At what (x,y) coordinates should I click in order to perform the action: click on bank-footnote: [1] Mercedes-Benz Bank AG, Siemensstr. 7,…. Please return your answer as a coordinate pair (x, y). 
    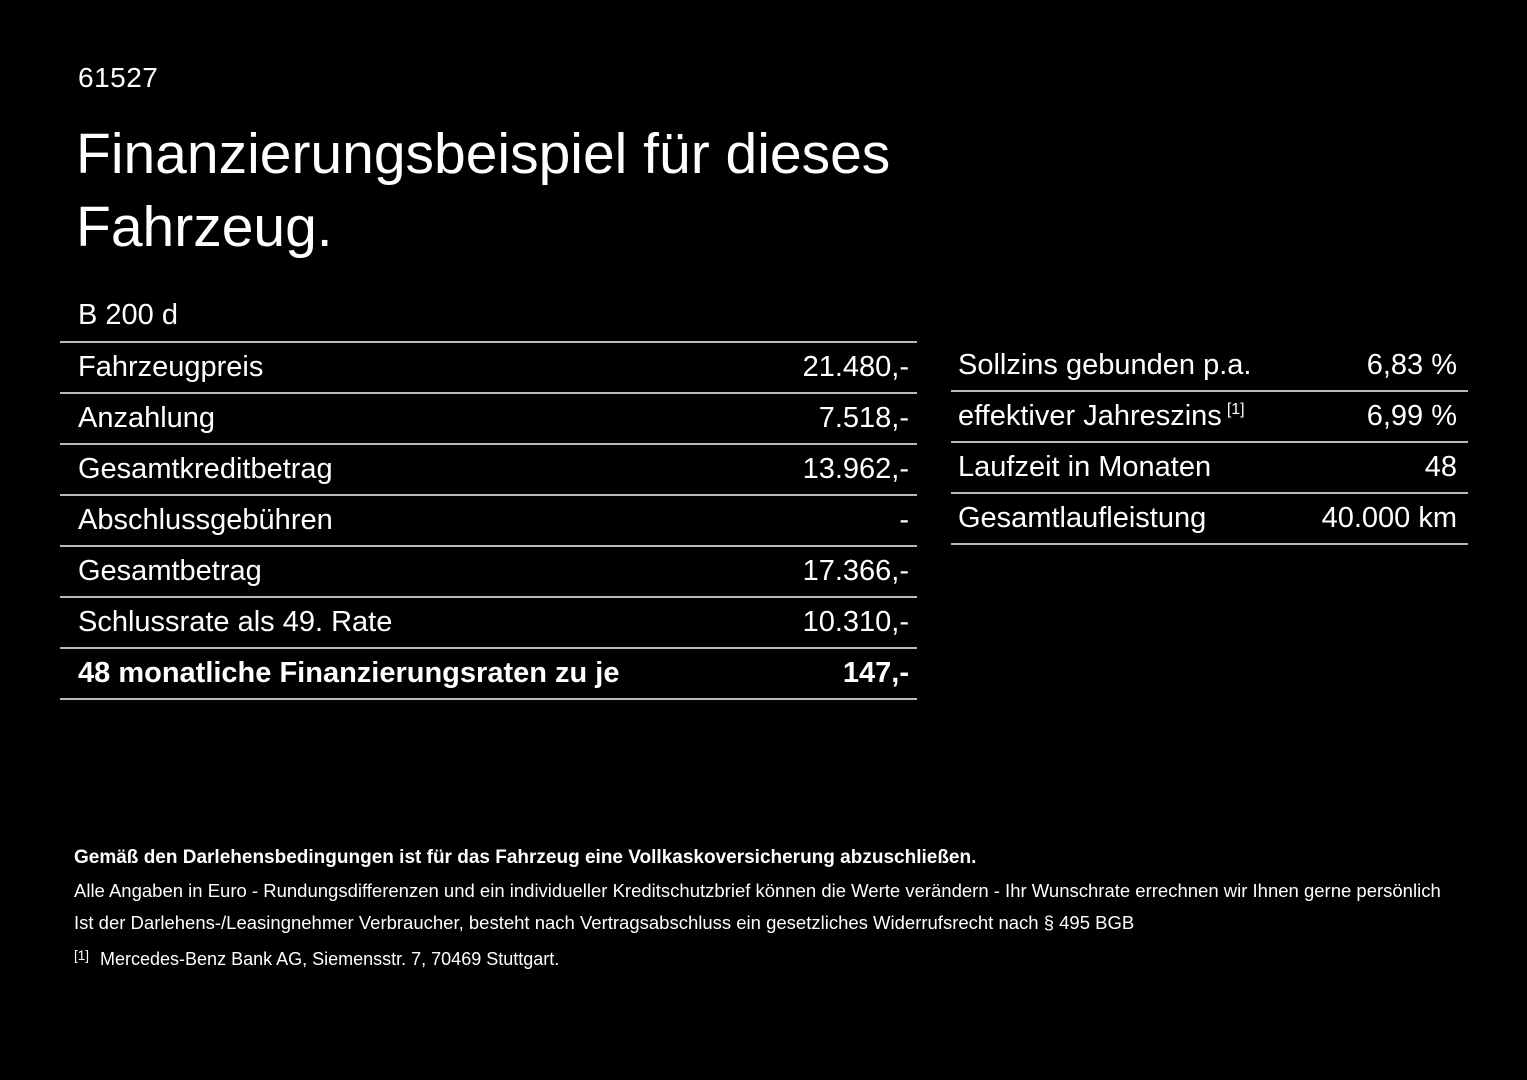
    Looking at the image, I should click on (774, 959).